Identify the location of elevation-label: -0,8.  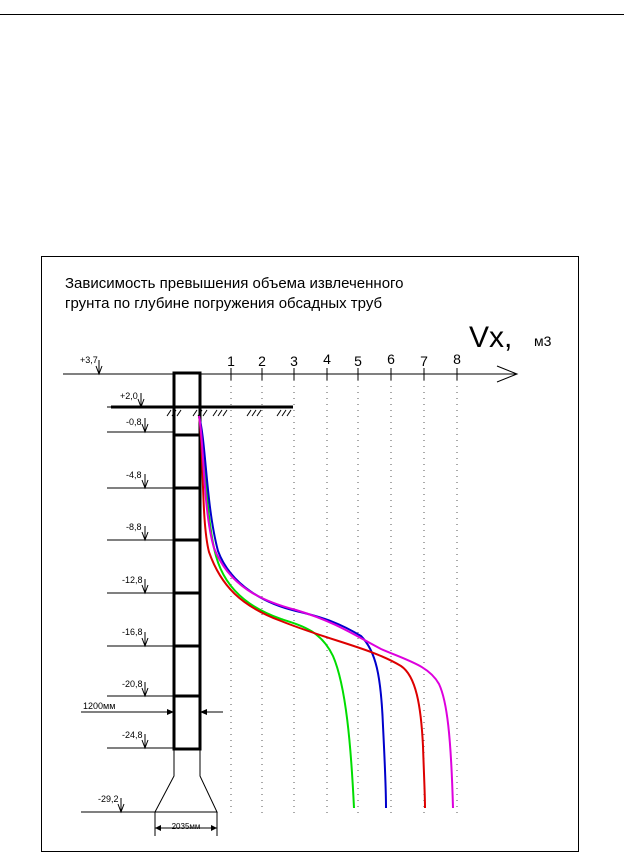
(134, 422).